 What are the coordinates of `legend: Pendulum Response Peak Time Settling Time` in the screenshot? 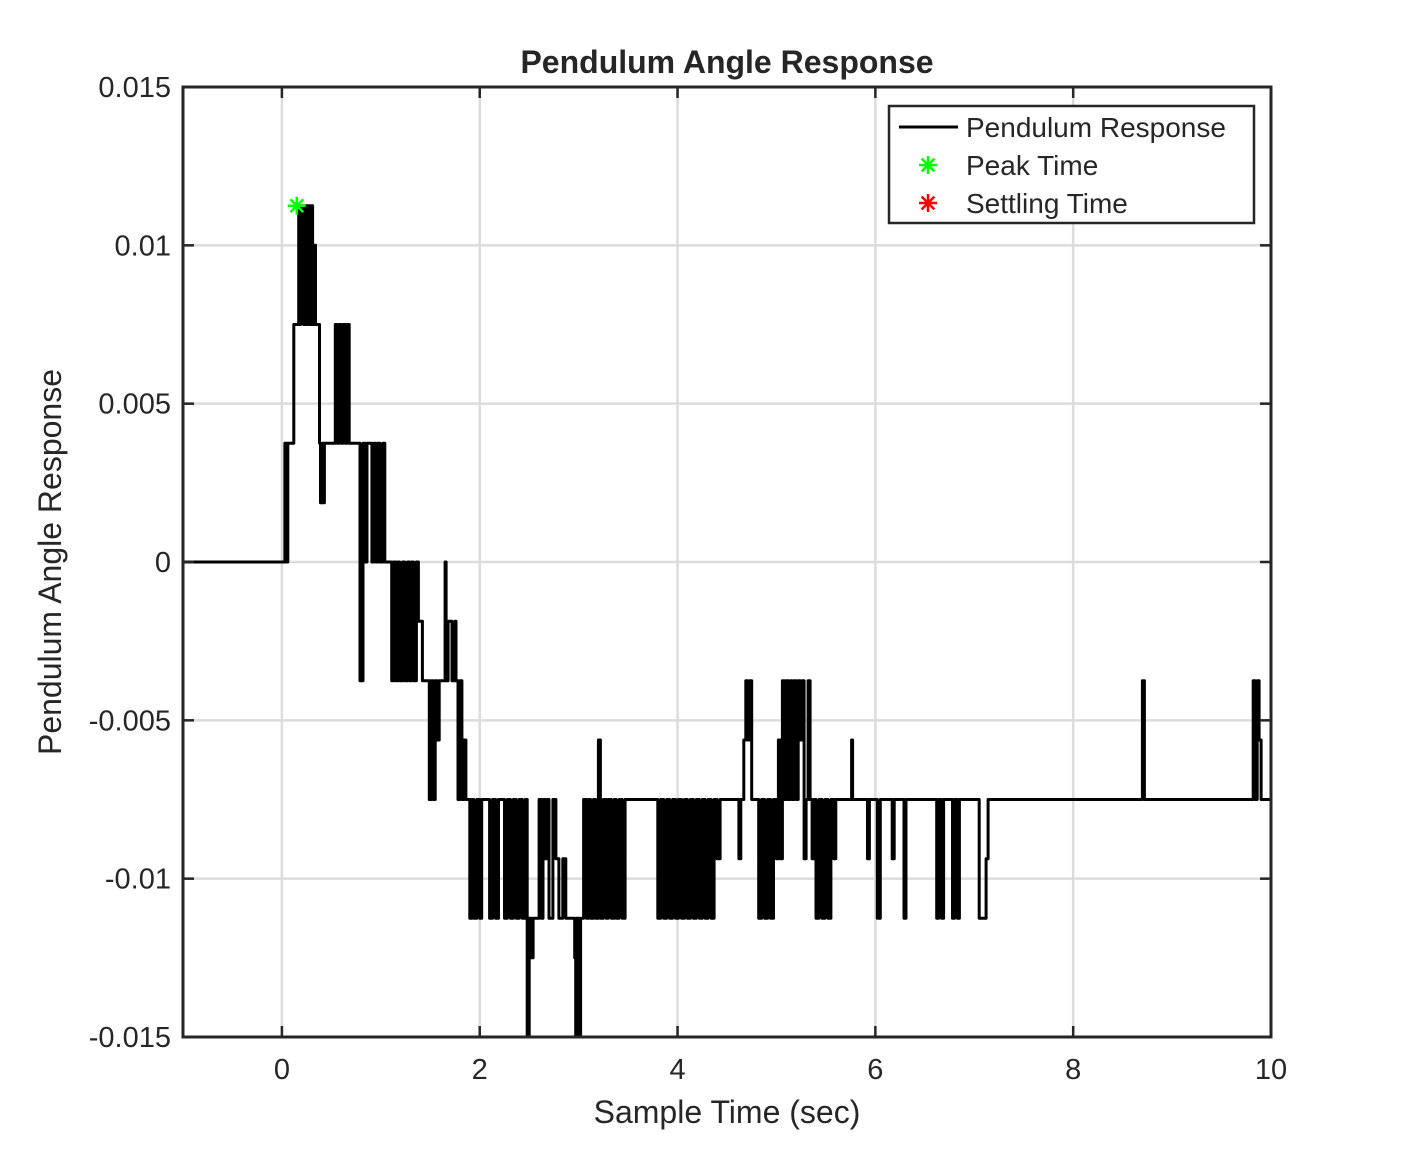 It's located at (1071, 164).